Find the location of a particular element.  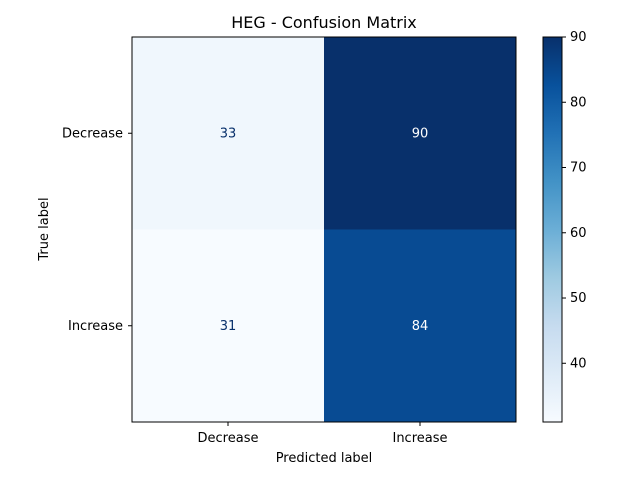

colorbar-tick-label: 80 is located at coordinates (578, 102).